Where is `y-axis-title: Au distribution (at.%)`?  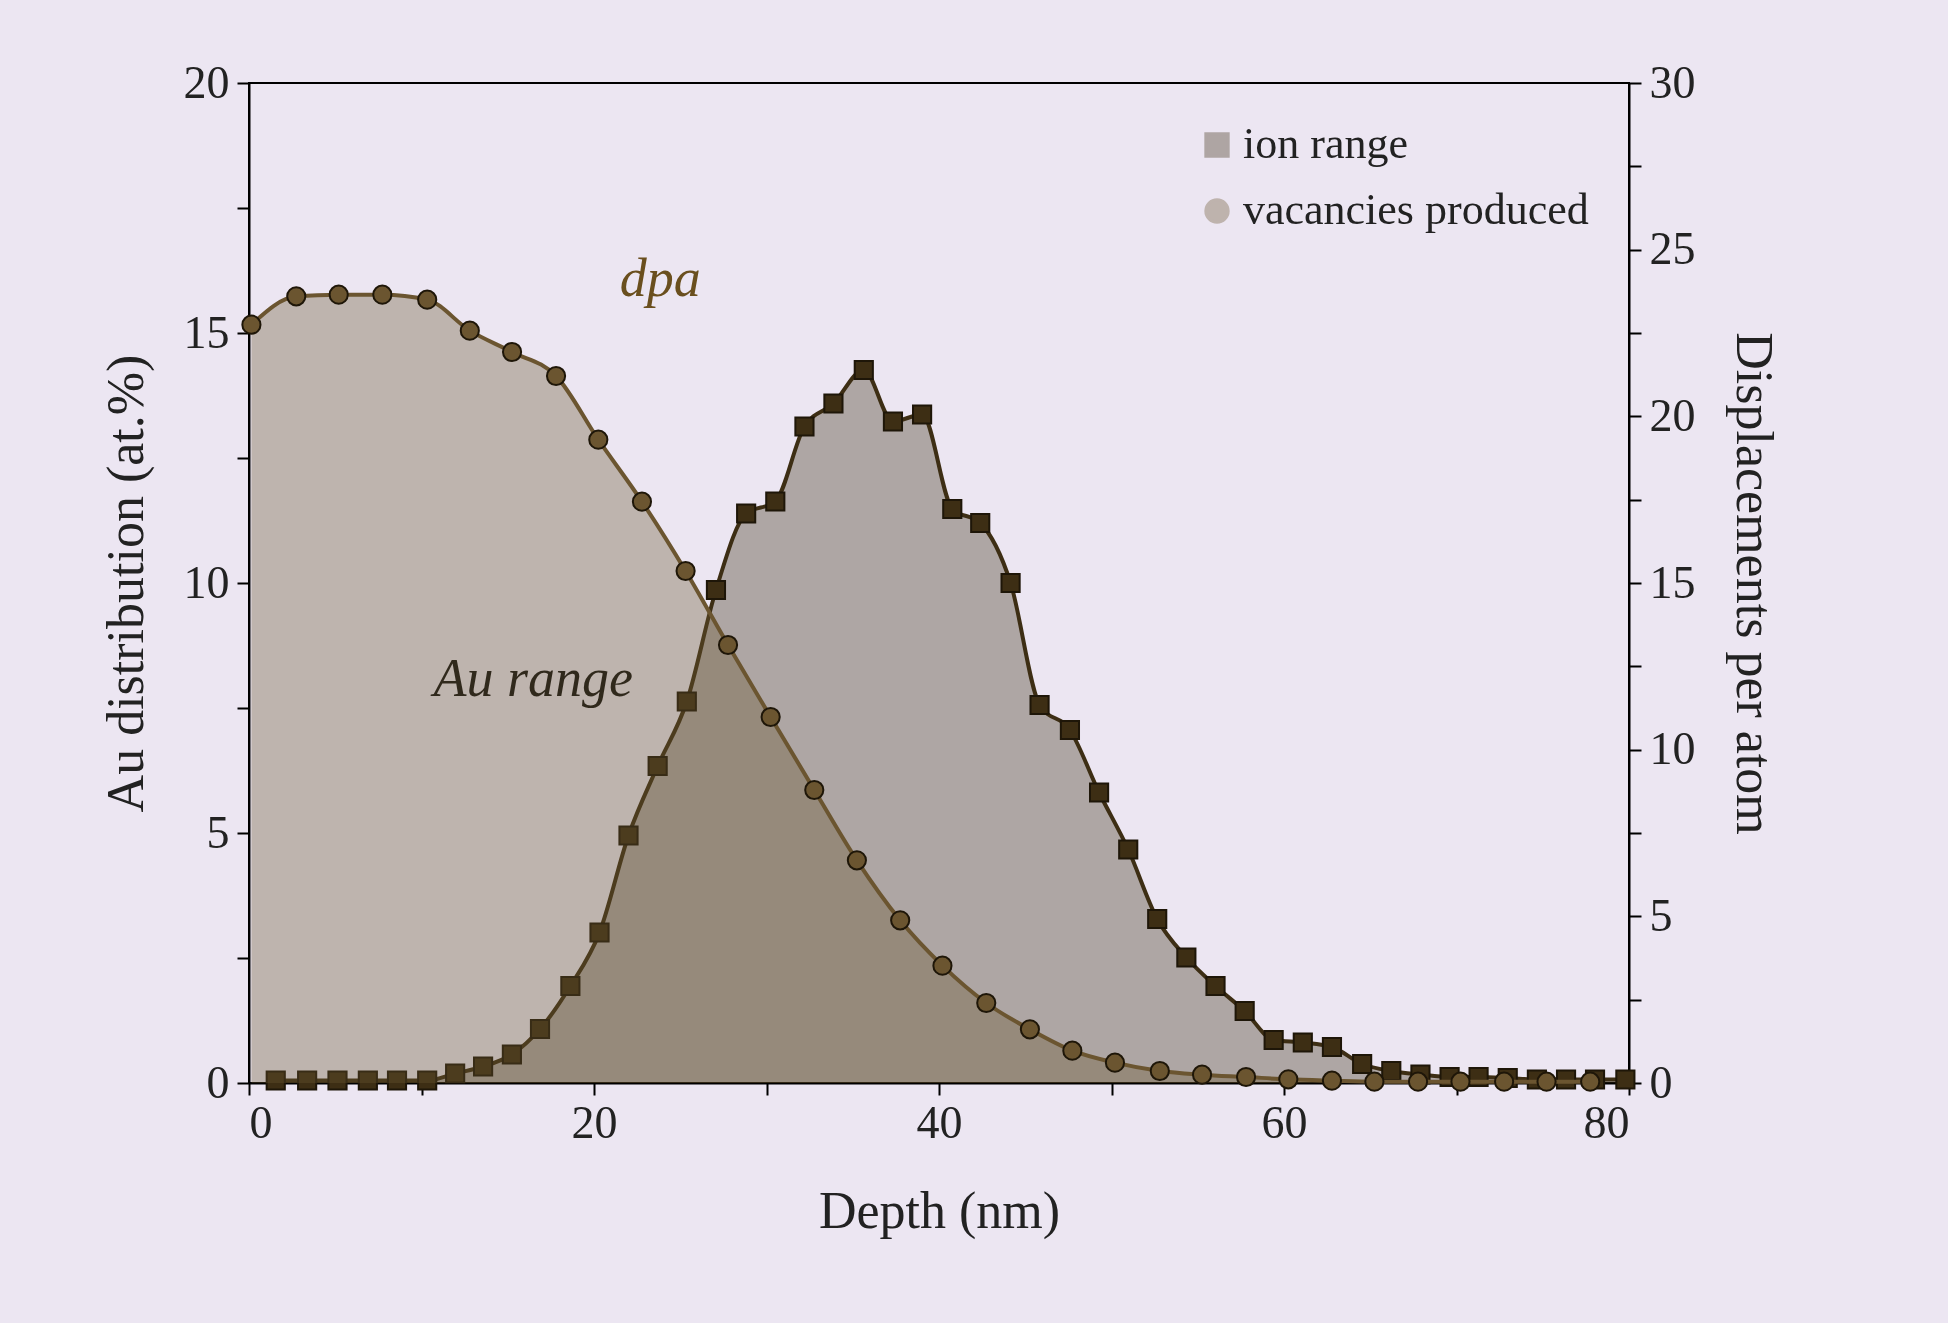
y-axis-title: Au distribution (at.%) is located at coordinates (125, 583).